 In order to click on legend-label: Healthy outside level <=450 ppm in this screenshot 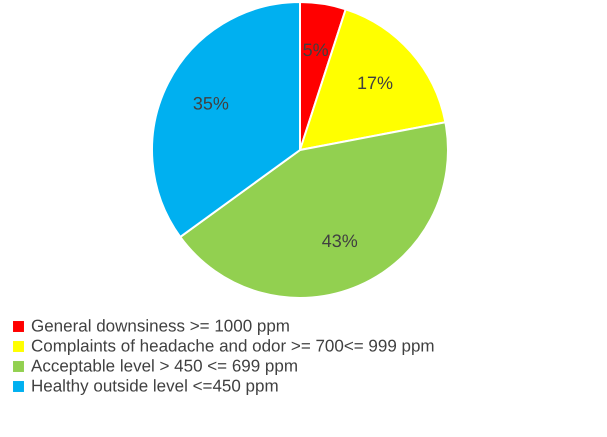, I will do `click(155, 386)`.